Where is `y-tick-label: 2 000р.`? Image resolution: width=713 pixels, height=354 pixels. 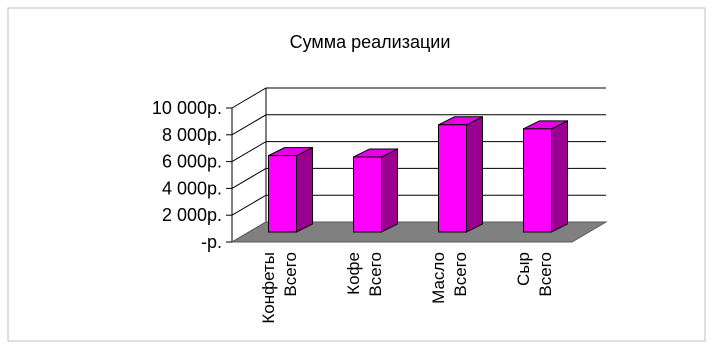
y-tick-label: 2 000р. is located at coordinates (192, 215).